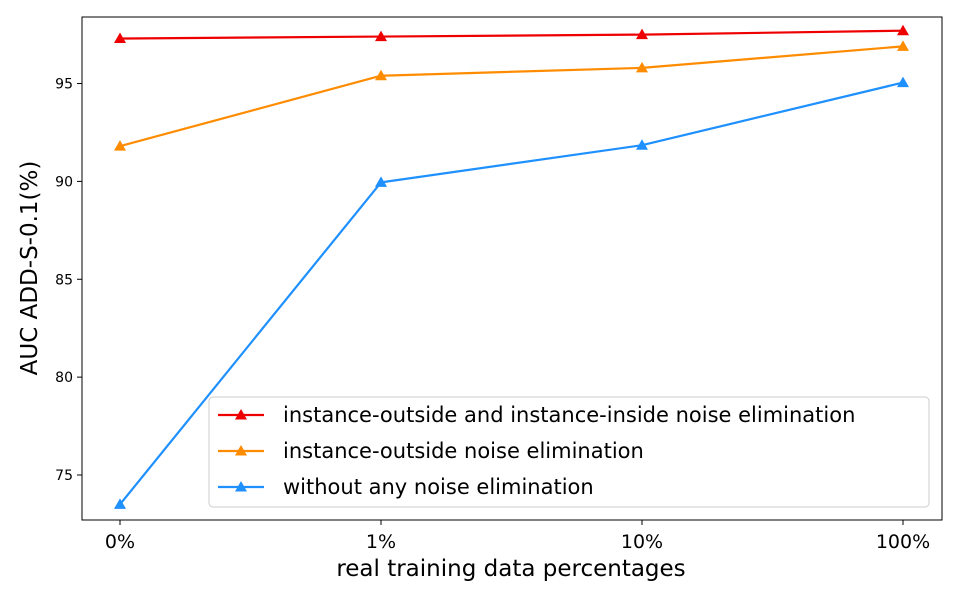 This screenshot has width=960, height=600. What do you see at coordinates (30, 268) in the screenshot?
I see `y-axis-title: AUC ADD-S-0.1(%)` at bounding box center [30, 268].